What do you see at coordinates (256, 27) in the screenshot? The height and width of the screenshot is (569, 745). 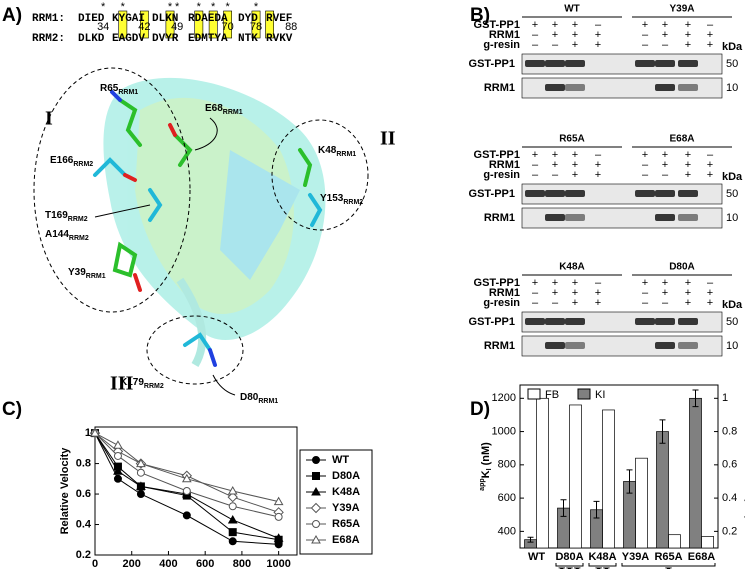 I see `residue-number: 78` at bounding box center [256, 27].